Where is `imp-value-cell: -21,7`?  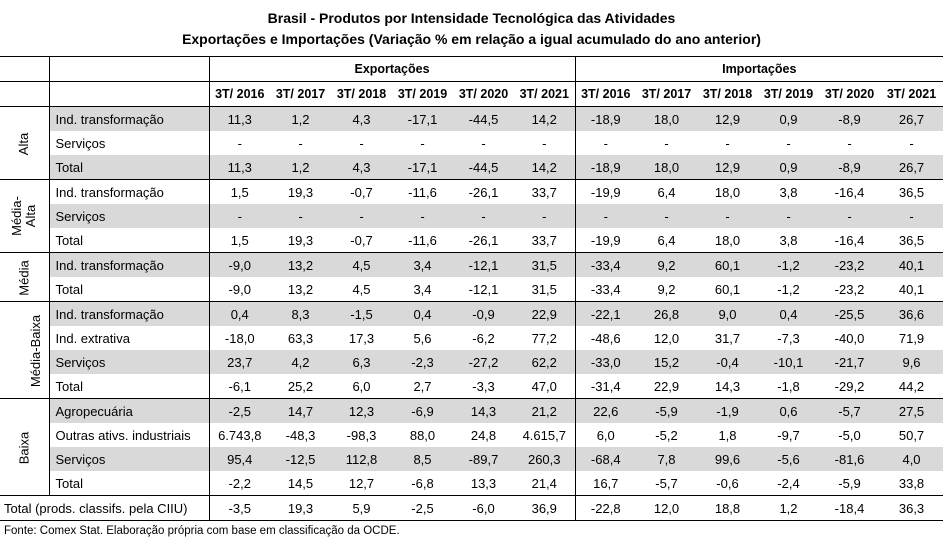 imp-value-cell: -21,7 is located at coordinates (849, 362).